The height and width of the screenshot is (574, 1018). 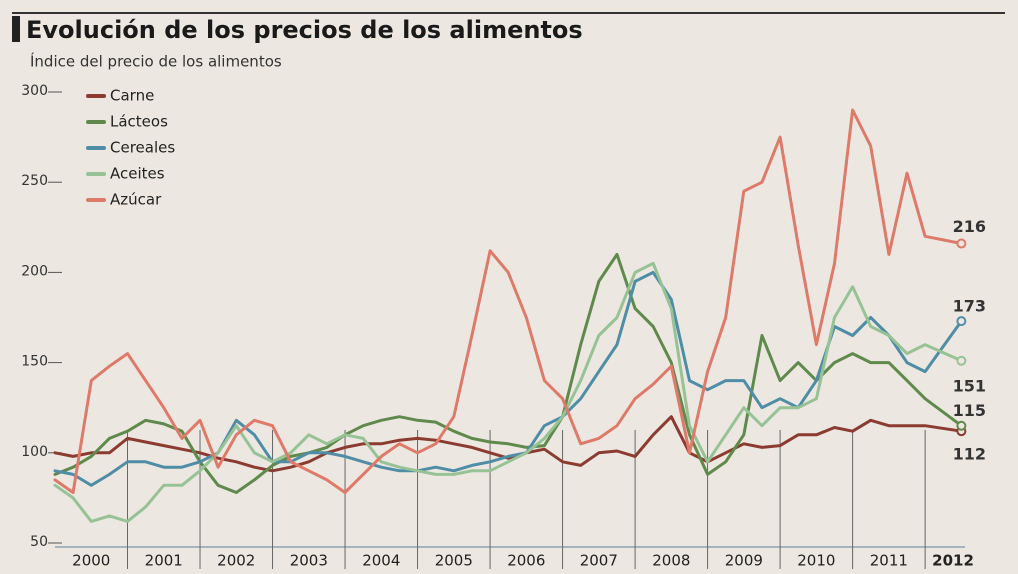 I want to click on end-label: 151, so click(x=969, y=385).